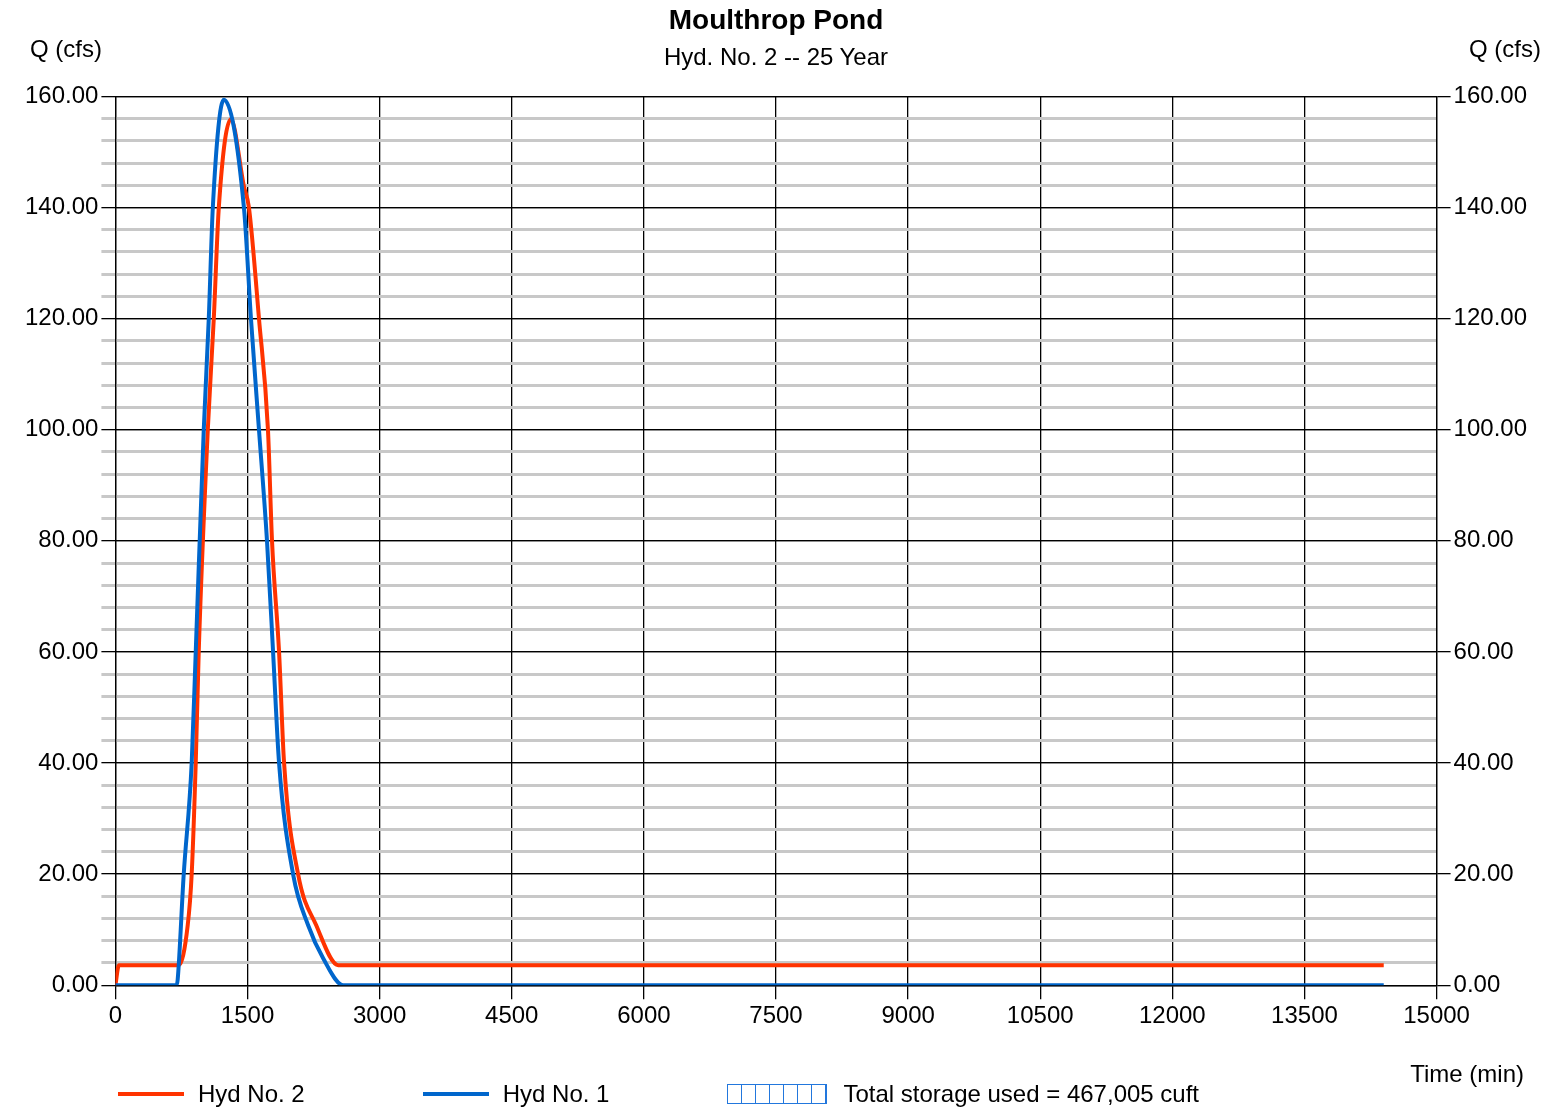 This screenshot has width=1552, height=1112. I want to click on x-axis-title: Time (min), so click(1467, 1073).